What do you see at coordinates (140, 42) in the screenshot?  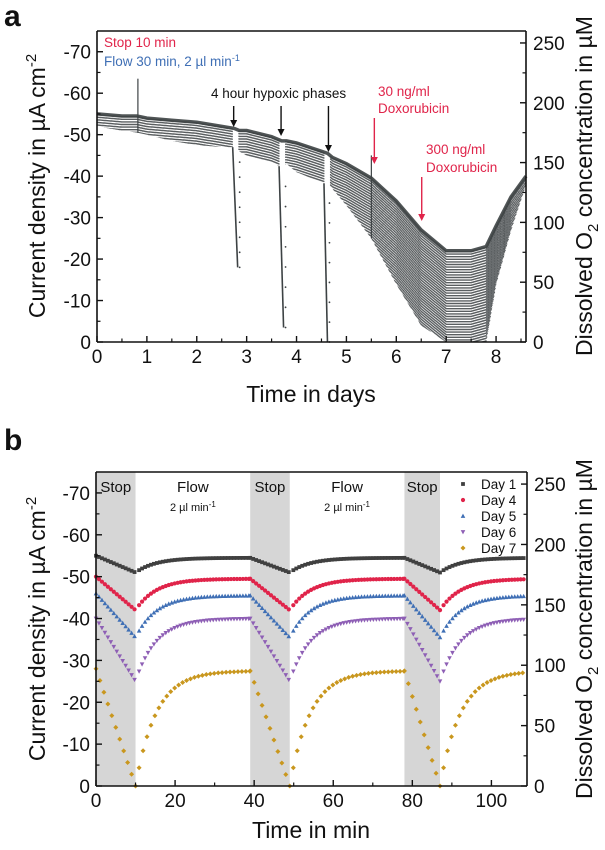 I see `legend-stop-text: Stop 10 min` at bounding box center [140, 42].